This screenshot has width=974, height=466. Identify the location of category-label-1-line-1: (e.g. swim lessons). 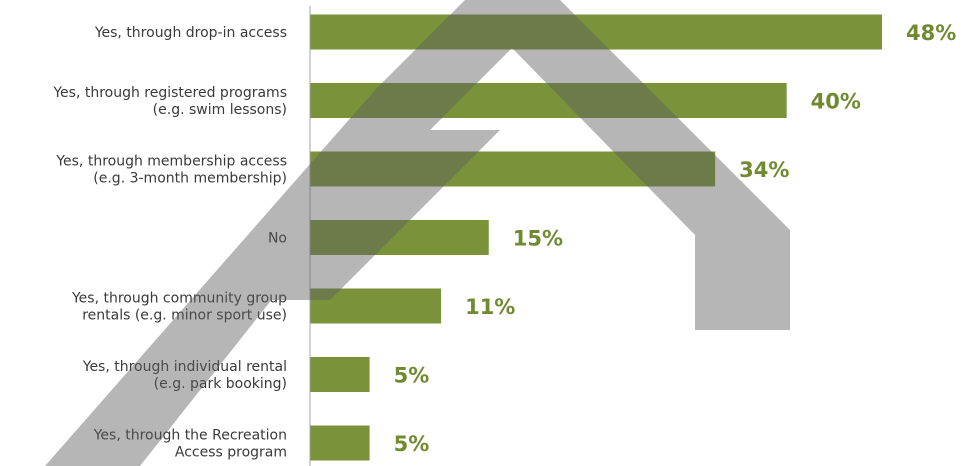
(220, 110).